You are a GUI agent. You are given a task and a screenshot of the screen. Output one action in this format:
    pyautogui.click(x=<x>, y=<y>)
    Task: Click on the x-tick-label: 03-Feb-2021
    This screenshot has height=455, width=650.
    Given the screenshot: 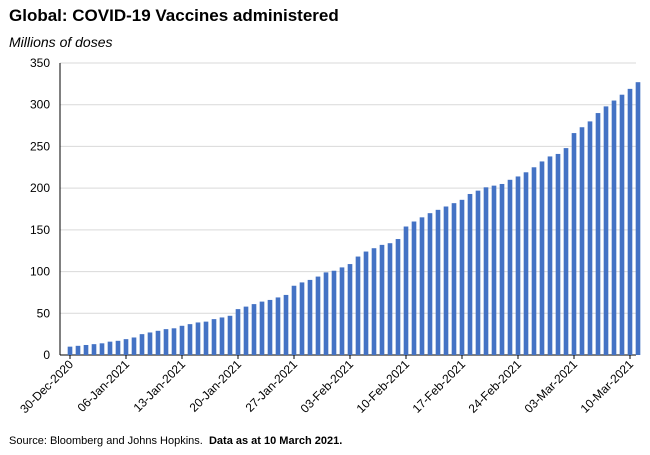 What is the action you would take?
    pyautogui.click(x=327, y=386)
    